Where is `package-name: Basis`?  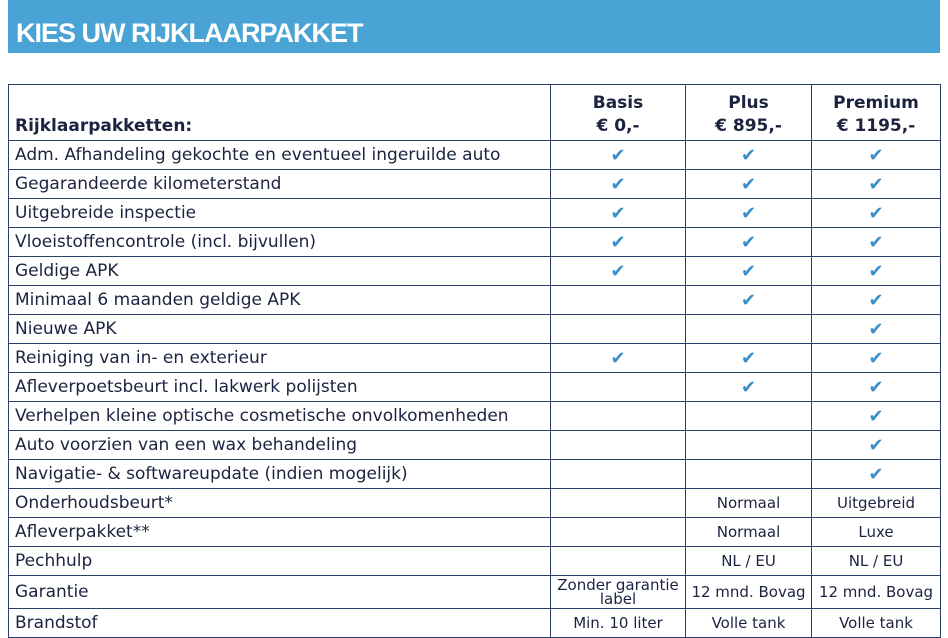
package-name: Basis is located at coordinates (618, 103).